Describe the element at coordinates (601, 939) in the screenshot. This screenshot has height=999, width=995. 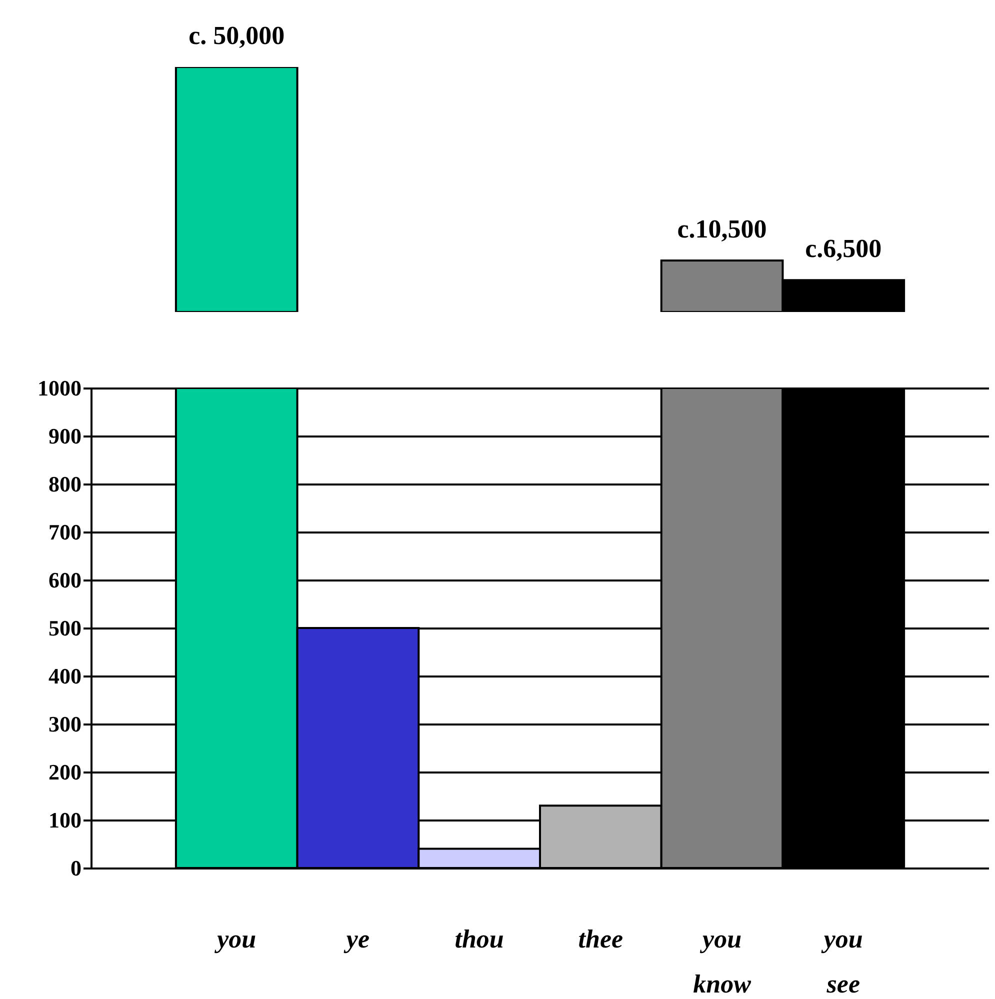
I see `x-tick-label: thee` at that location.